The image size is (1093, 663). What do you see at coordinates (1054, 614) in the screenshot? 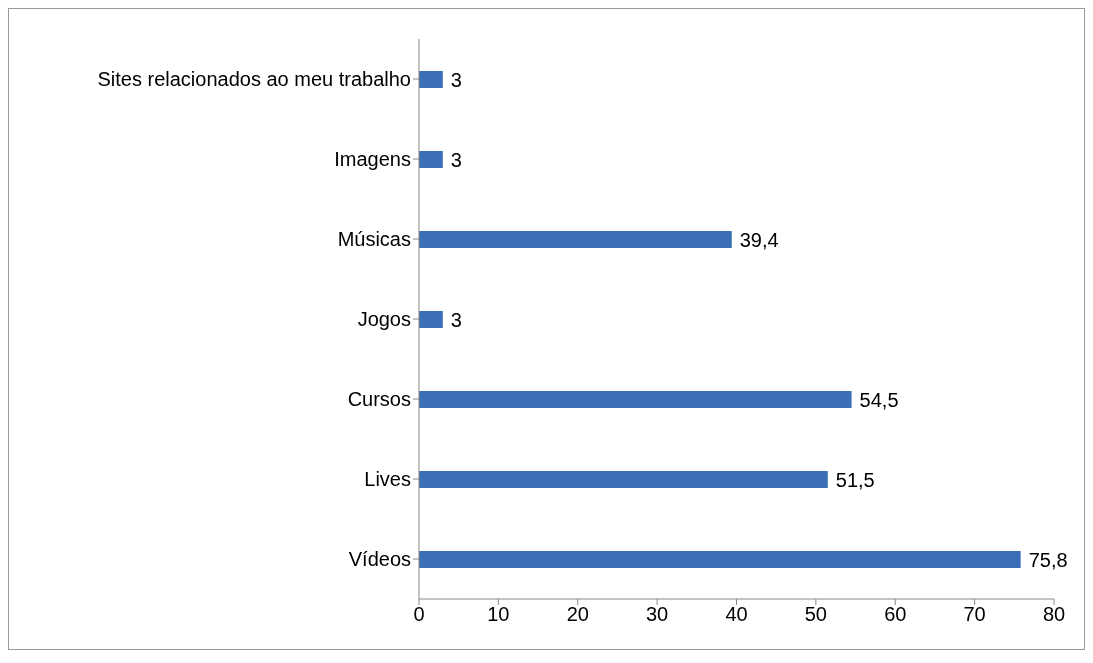
I see `x-tick-label: 80` at bounding box center [1054, 614].